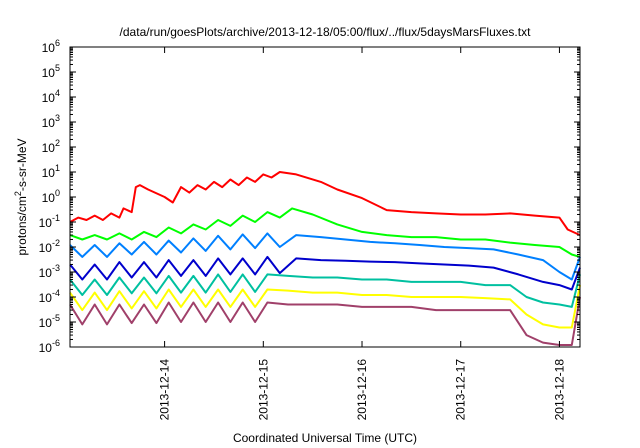  I want to click on y-tick-label: 10⁻², so click(49, 246).